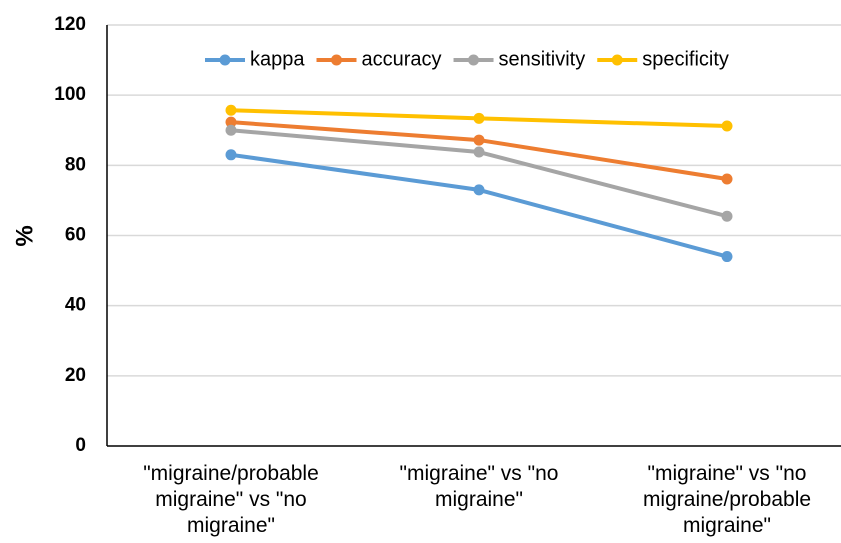 Image resolution: width=841 pixels, height=543 pixels. Describe the element at coordinates (70, 24) in the screenshot. I see `y-tick-label: 120` at that location.